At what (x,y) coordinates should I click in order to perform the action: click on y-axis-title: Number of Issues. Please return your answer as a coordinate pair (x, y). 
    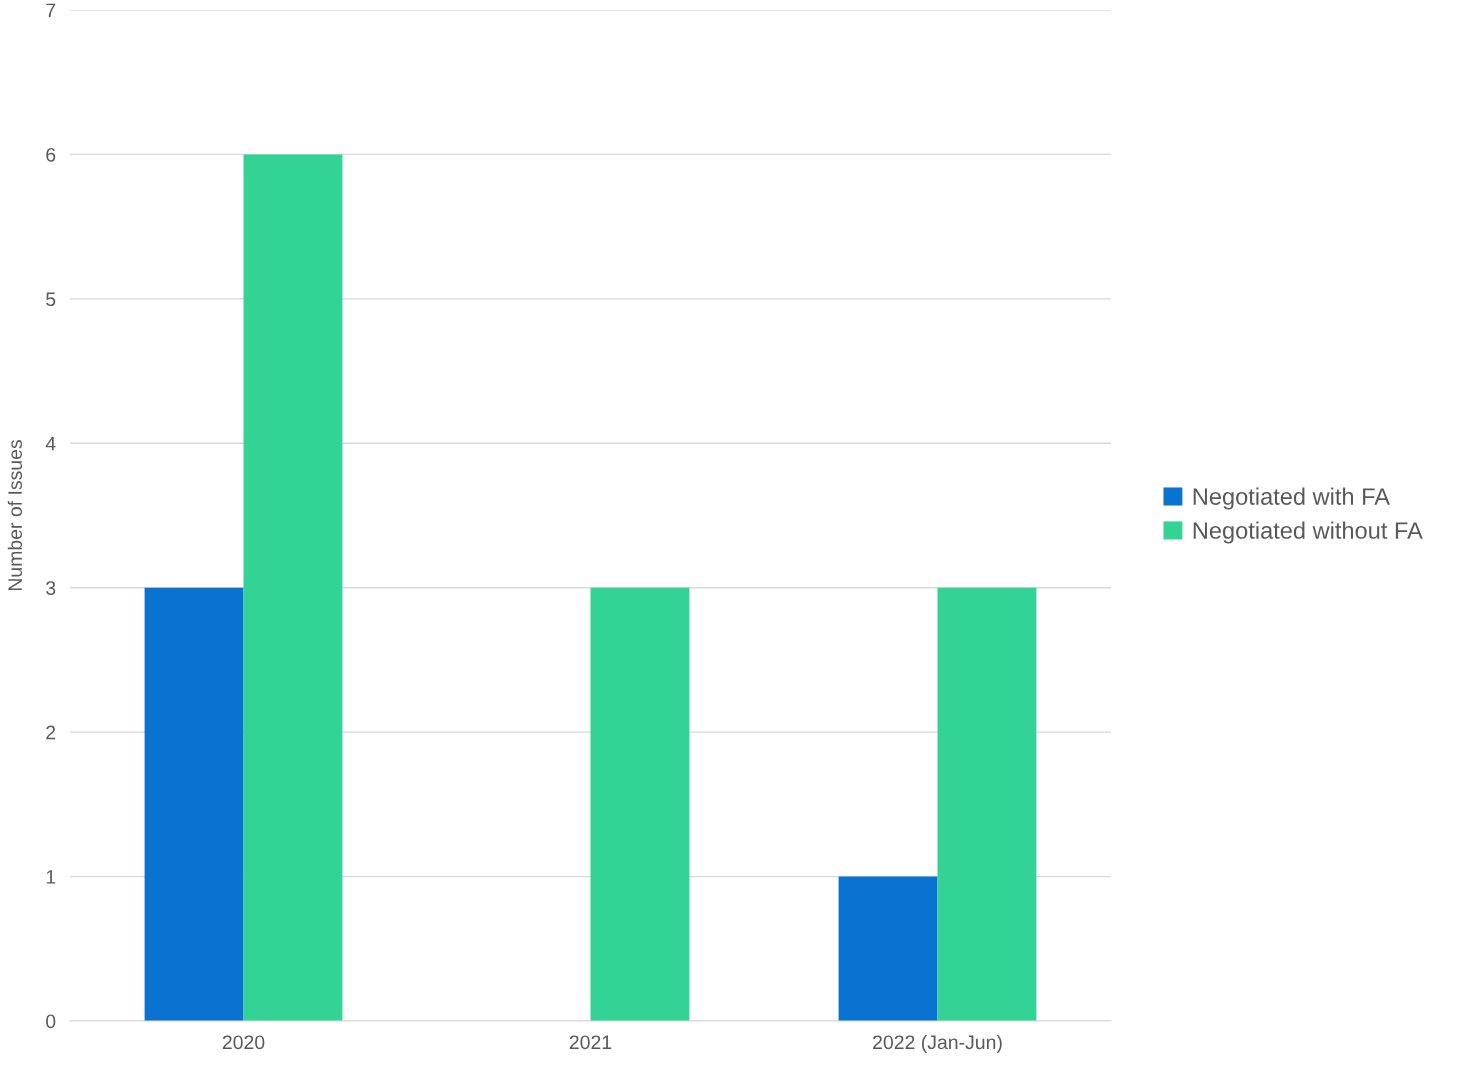
    Looking at the image, I should click on (15, 515).